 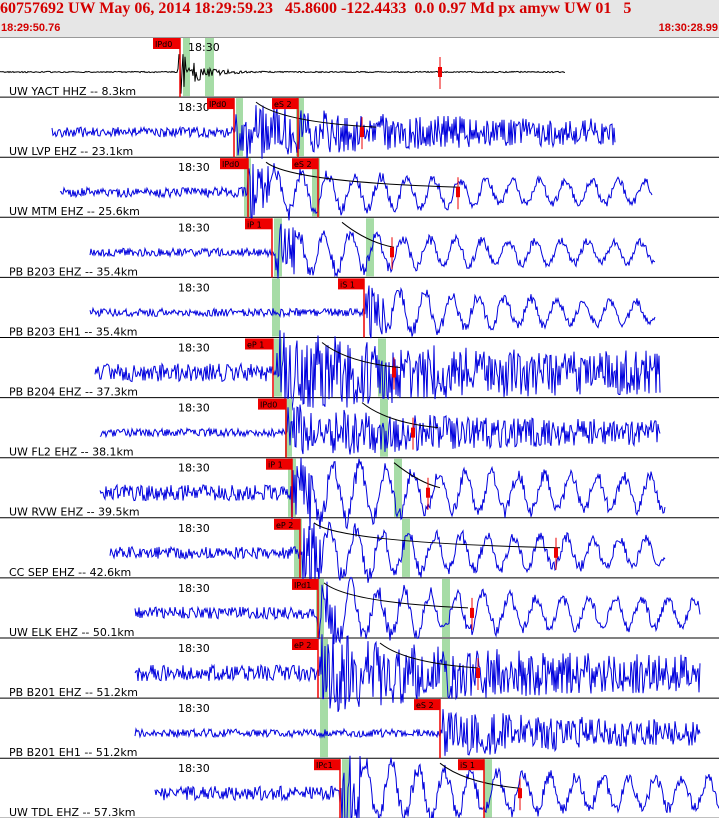 I want to click on station-label: UW FL2 EHZ -- 38.1km, so click(x=71, y=452).